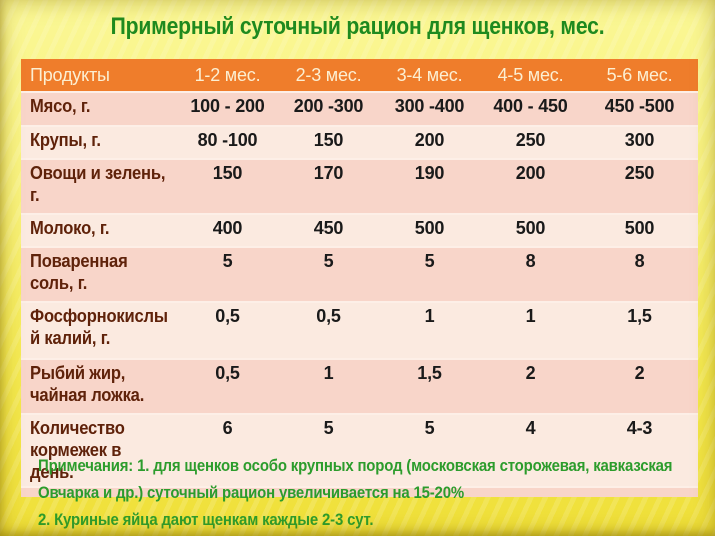 The image size is (715, 536). What do you see at coordinates (359, 142) in the screenshot?
I see `table-row: Крупы, г. 80 -100 150 200 250 300` at bounding box center [359, 142].